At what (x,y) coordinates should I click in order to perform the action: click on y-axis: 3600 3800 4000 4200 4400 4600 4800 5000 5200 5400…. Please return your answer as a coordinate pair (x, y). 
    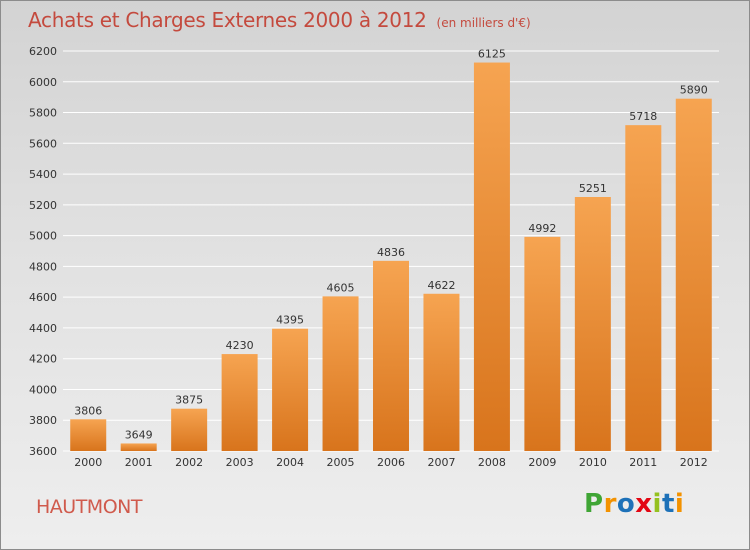
    Looking at the image, I should click on (43, 251).